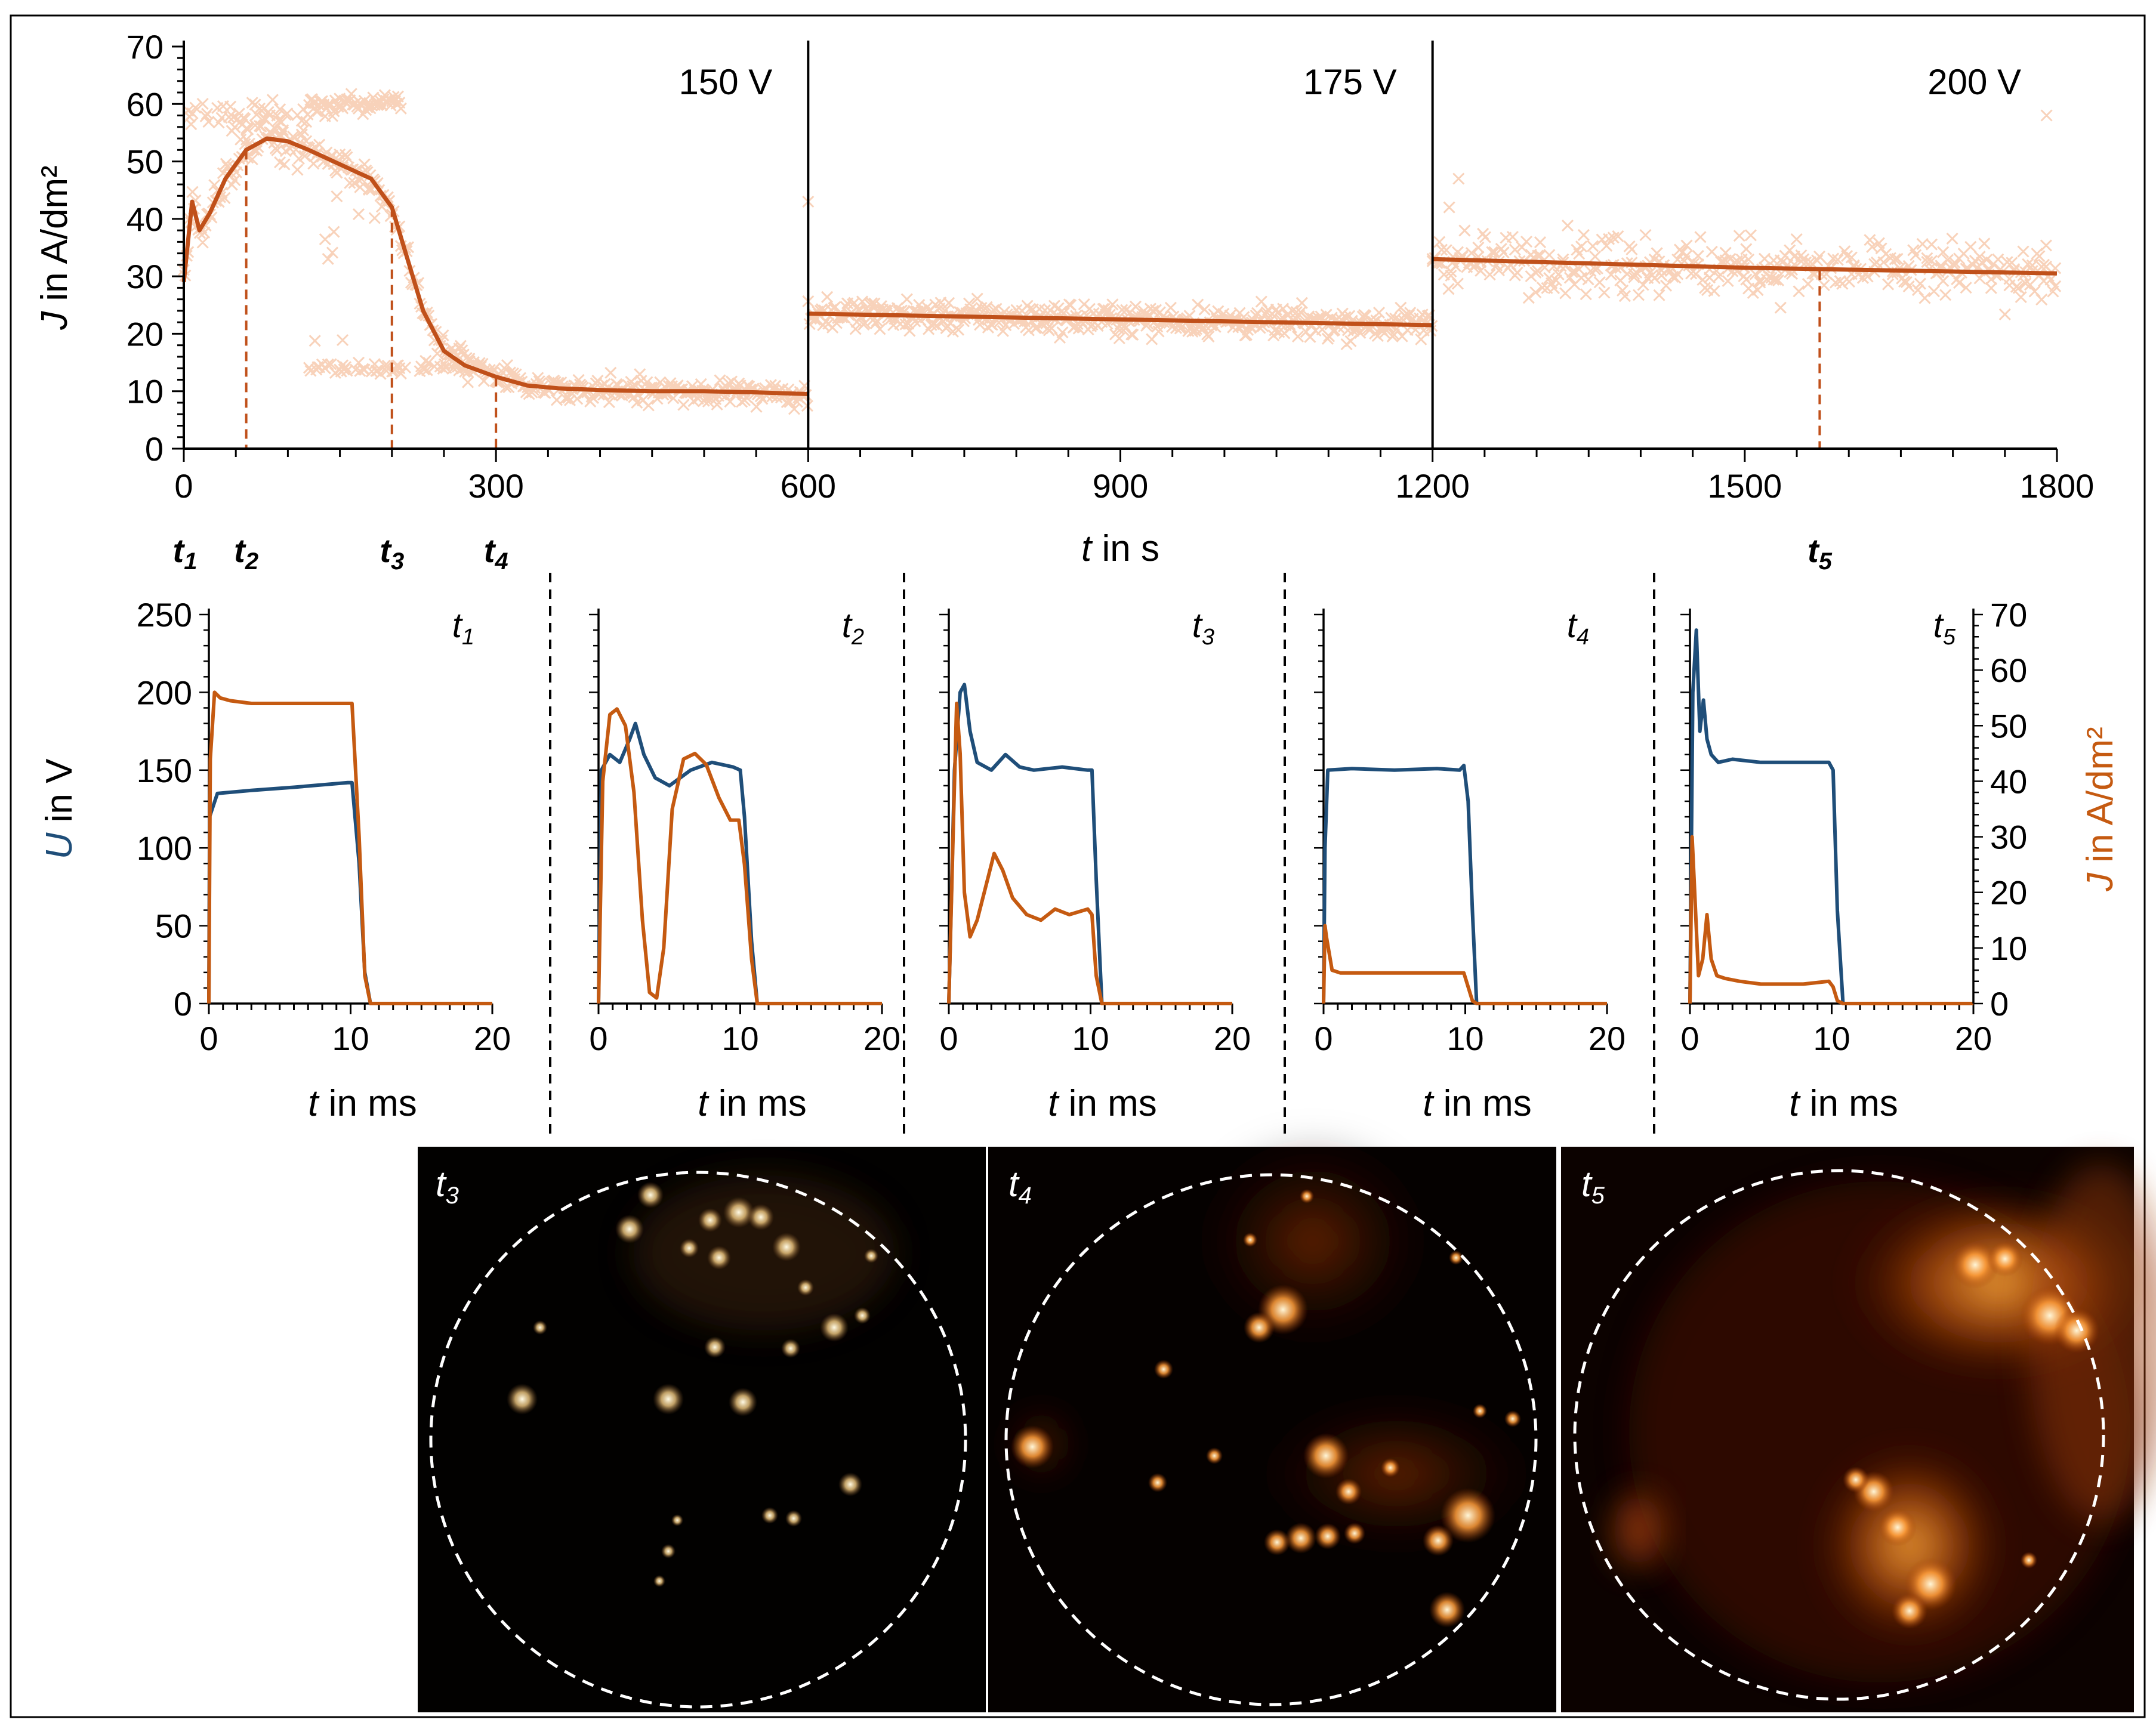  Describe the element at coordinates (1120, 245) in the screenshot. I see `segment-dividers` at that location.